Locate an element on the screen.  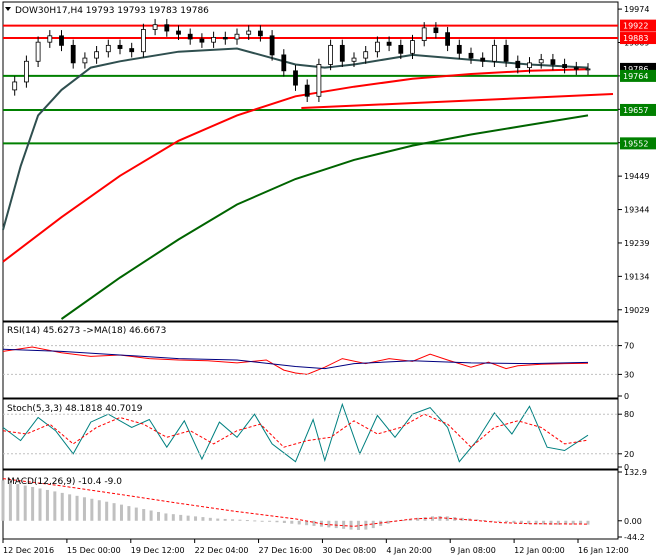
x-tick-label: 12 Jan 00:00 is located at coordinates (539, 550).